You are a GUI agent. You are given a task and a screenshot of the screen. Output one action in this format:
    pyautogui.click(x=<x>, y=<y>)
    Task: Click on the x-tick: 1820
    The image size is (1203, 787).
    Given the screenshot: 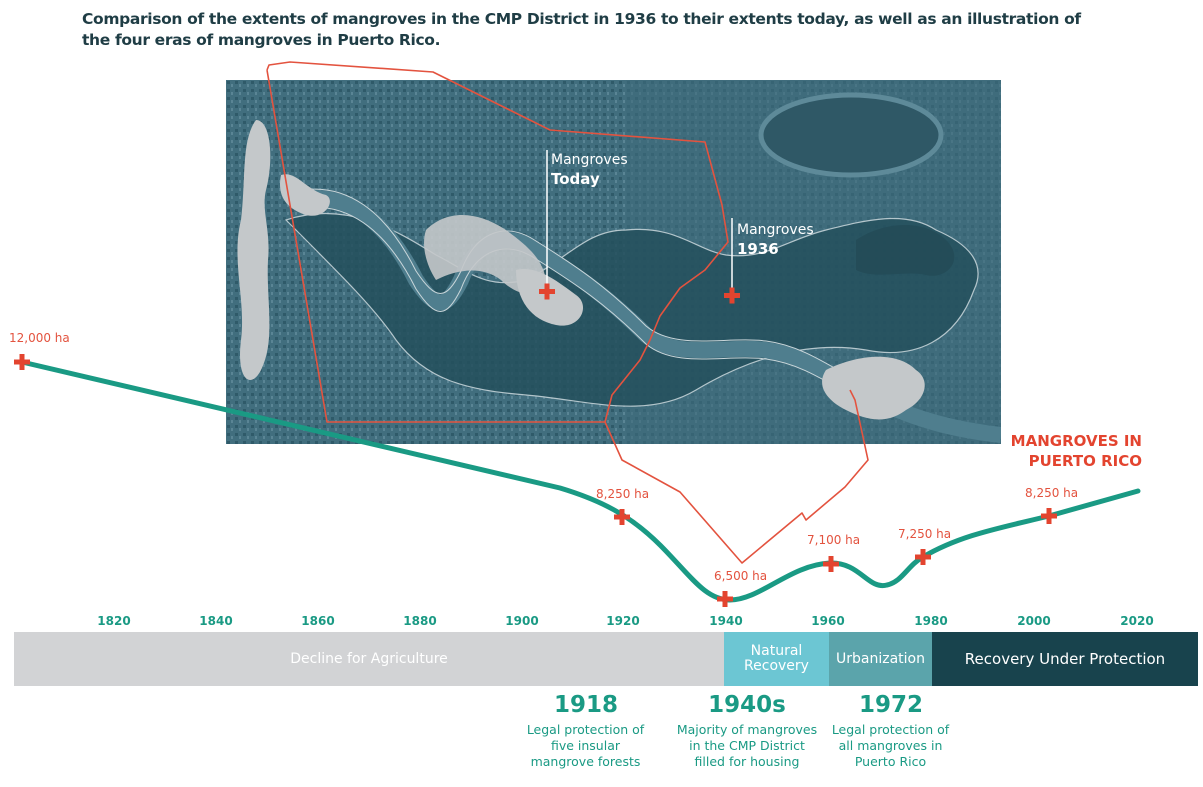 What is the action you would take?
    pyautogui.click(x=114, y=621)
    